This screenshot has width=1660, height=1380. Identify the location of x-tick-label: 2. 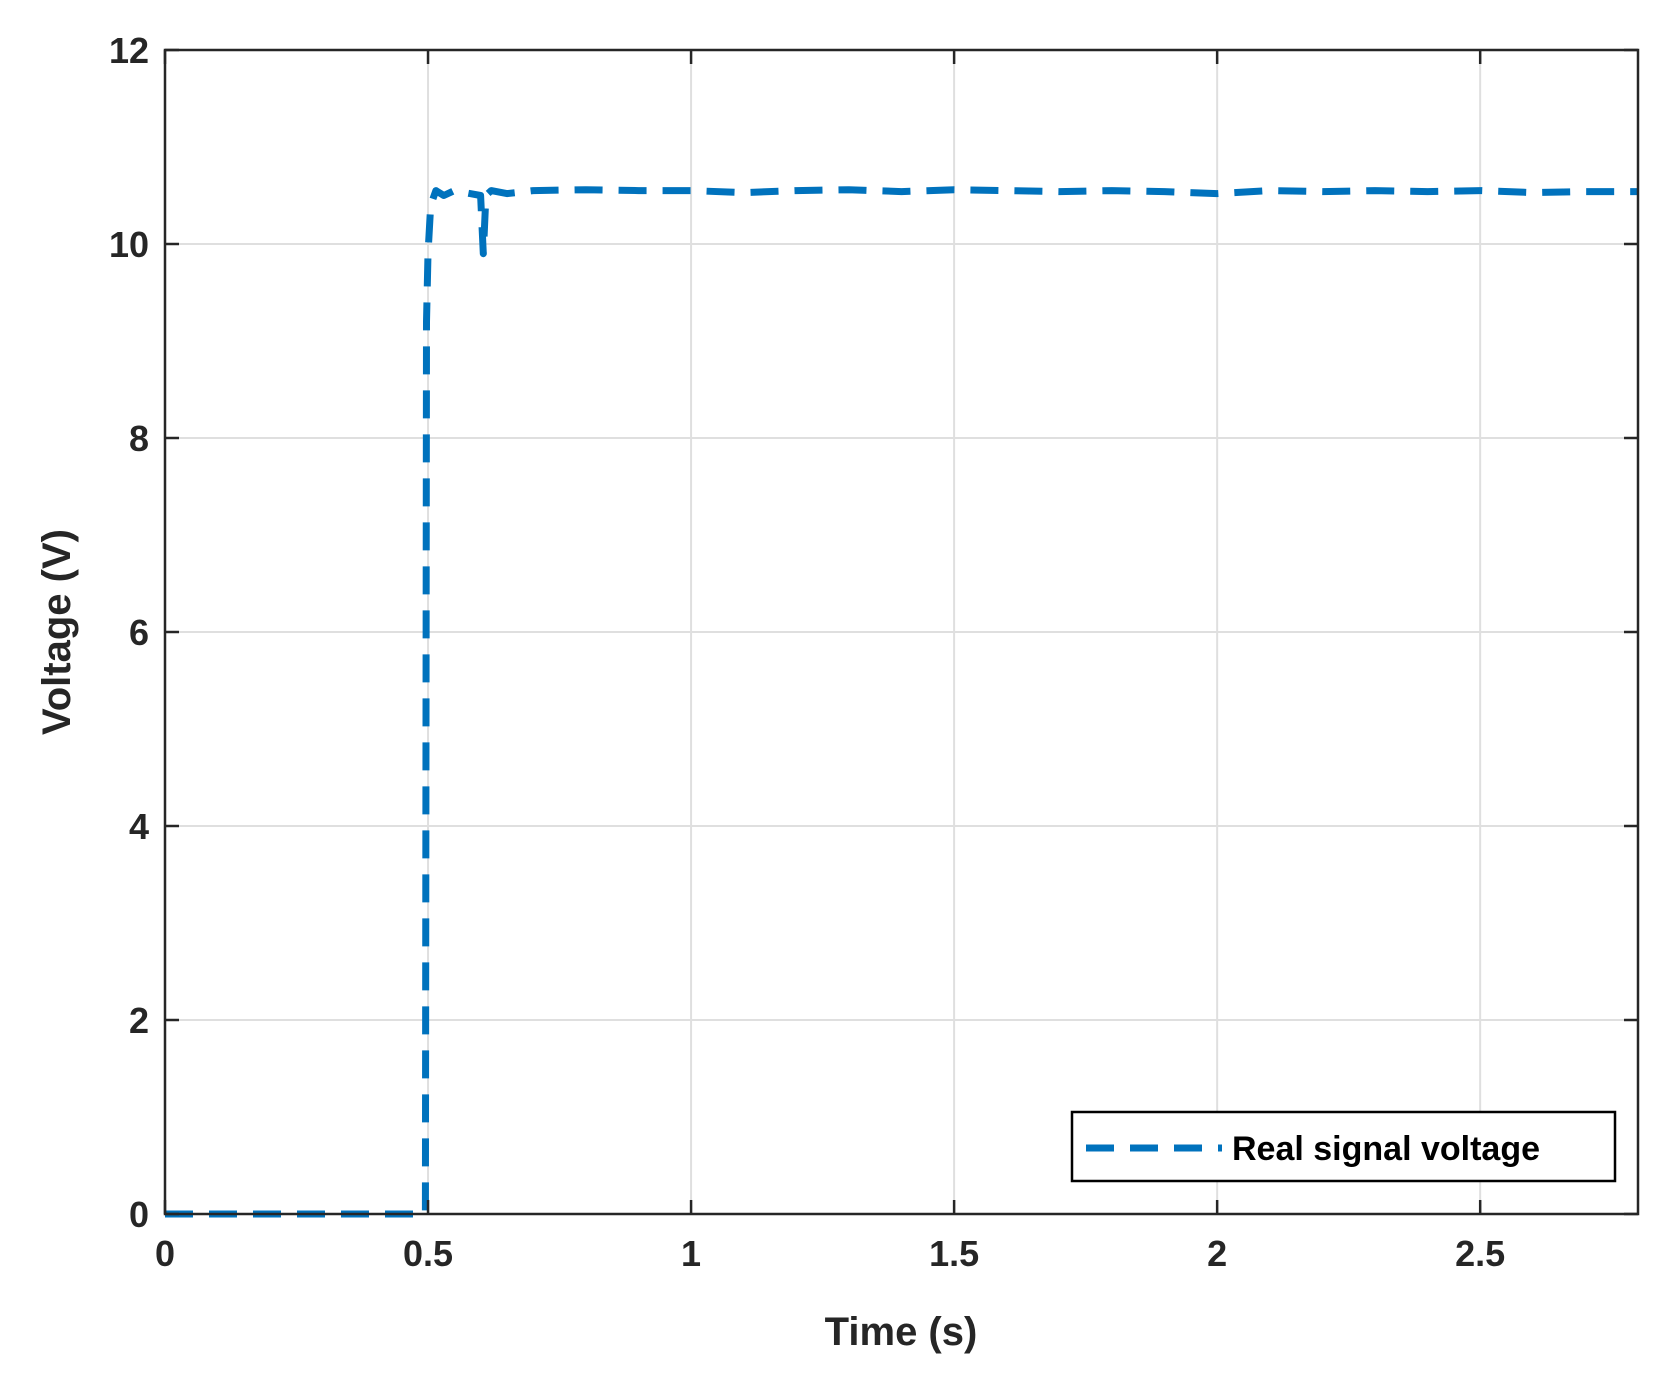
(1217, 1253).